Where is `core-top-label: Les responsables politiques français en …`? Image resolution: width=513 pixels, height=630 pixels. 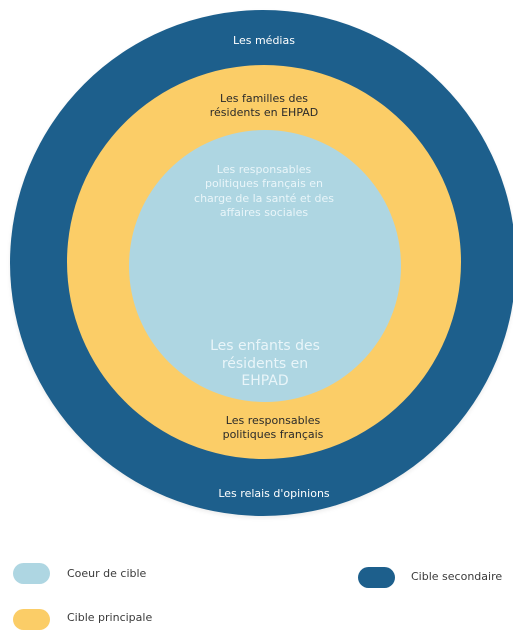 core-top-label: Les responsables politiques français en … is located at coordinates (264, 191).